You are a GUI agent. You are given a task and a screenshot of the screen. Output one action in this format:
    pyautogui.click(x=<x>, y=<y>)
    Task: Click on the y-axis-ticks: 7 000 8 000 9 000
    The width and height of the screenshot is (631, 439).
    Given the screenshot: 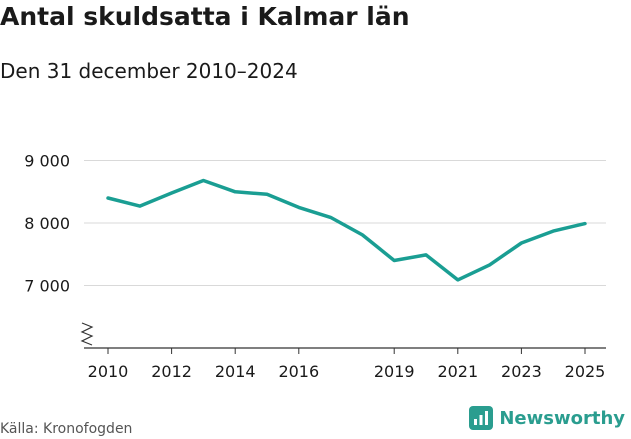 What is the action you would take?
    pyautogui.click(x=47, y=224)
    